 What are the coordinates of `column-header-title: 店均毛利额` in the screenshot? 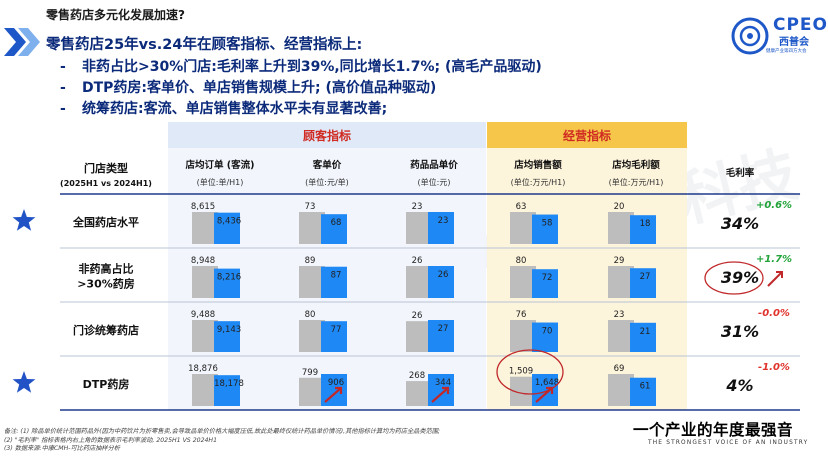 It's located at (636, 165).